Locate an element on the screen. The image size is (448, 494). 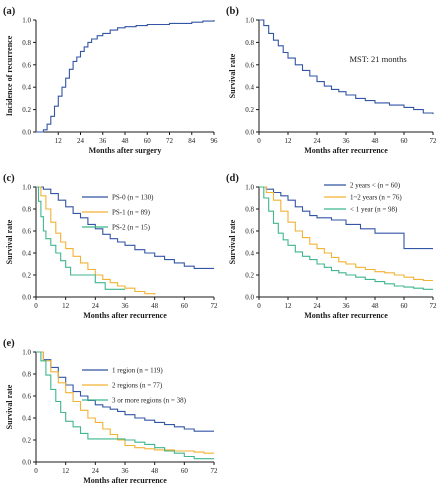
legend-label: 1 region (n = 119) is located at coordinates (137, 371).